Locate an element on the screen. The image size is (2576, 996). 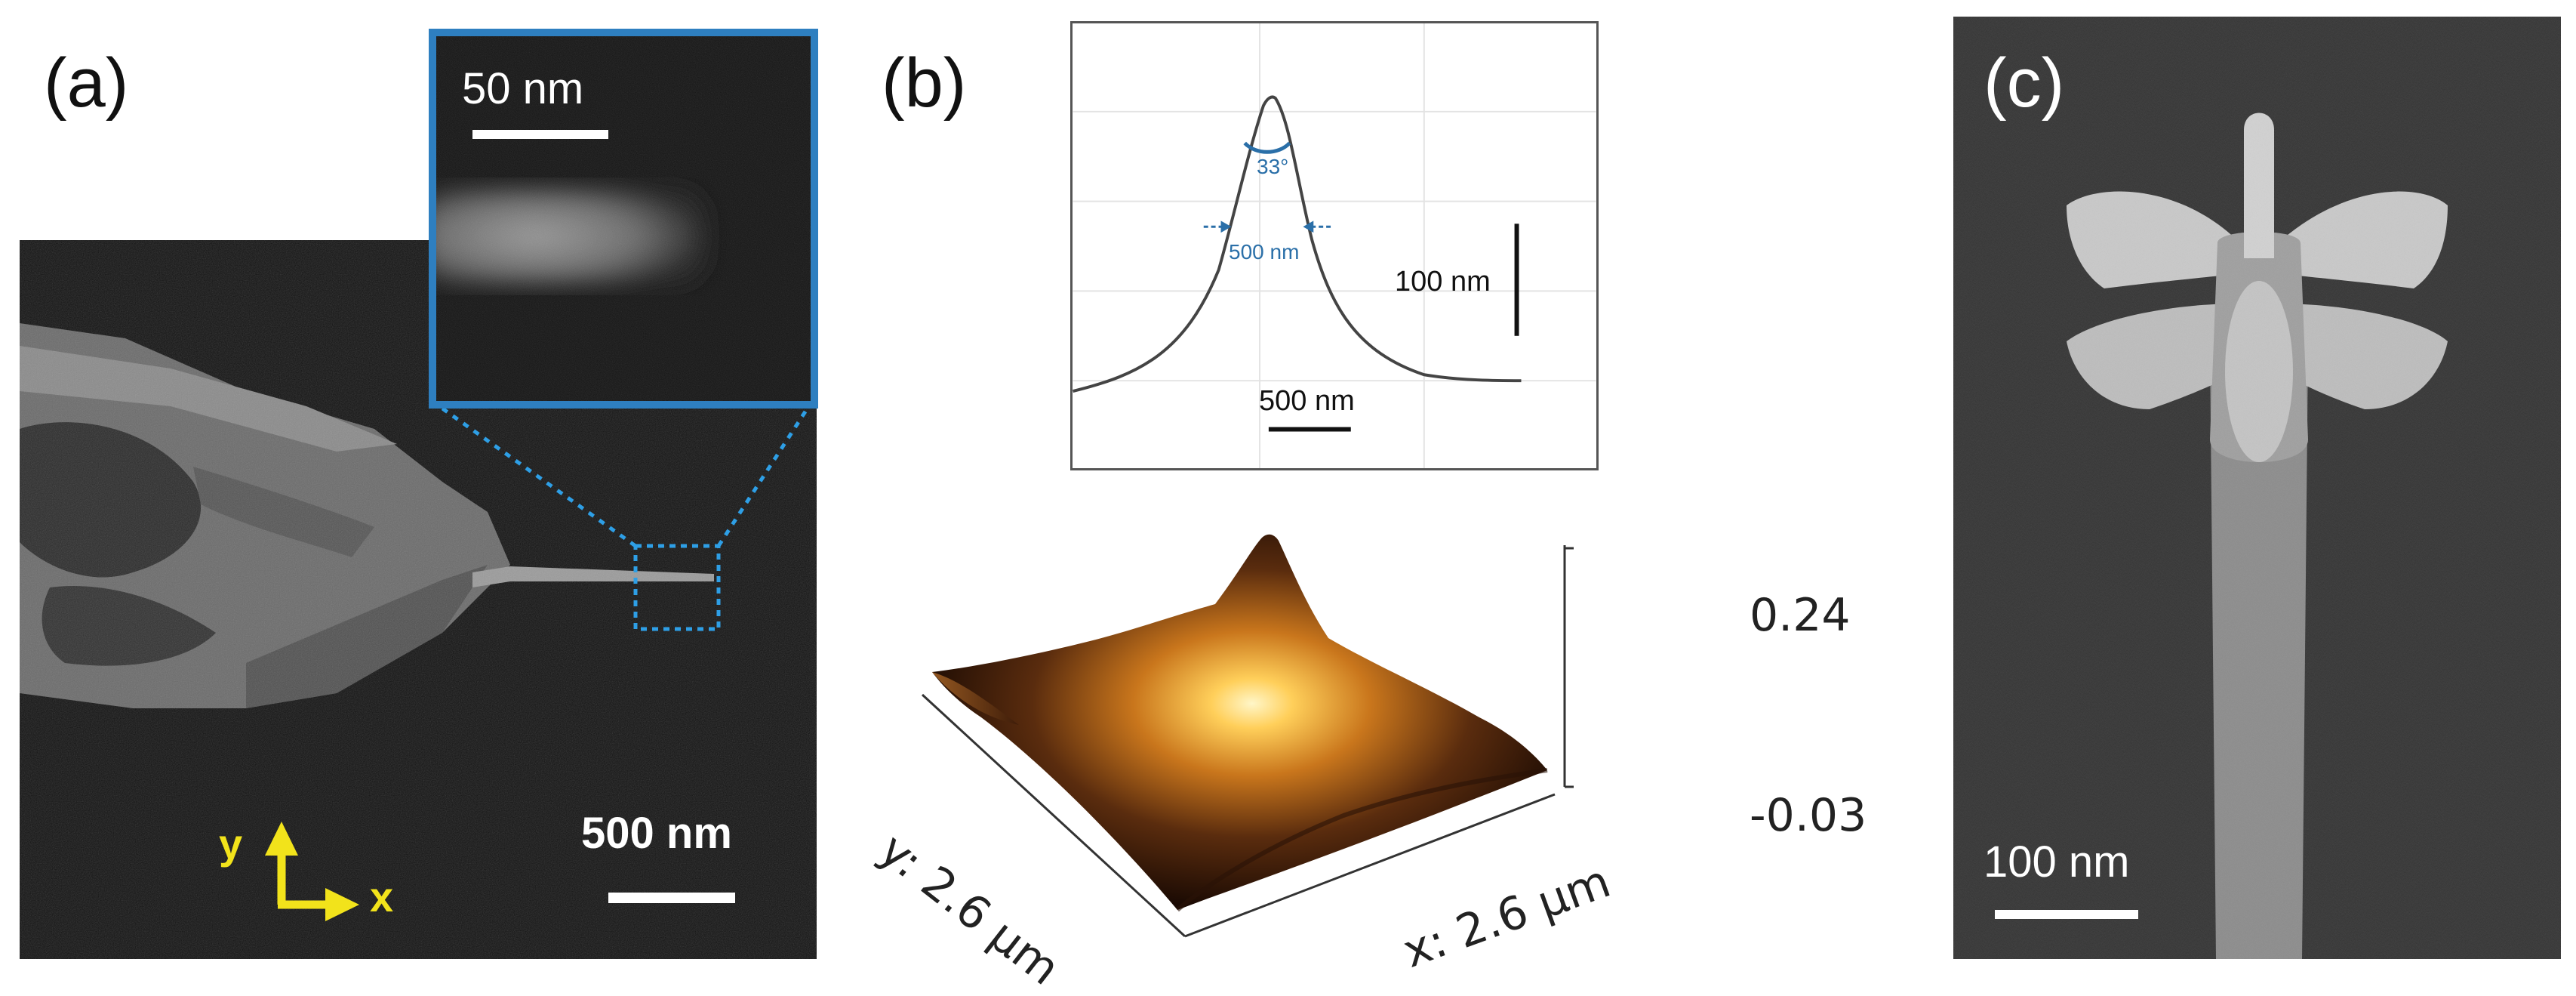
scale-bar-inset is located at coordinates (540, 134).